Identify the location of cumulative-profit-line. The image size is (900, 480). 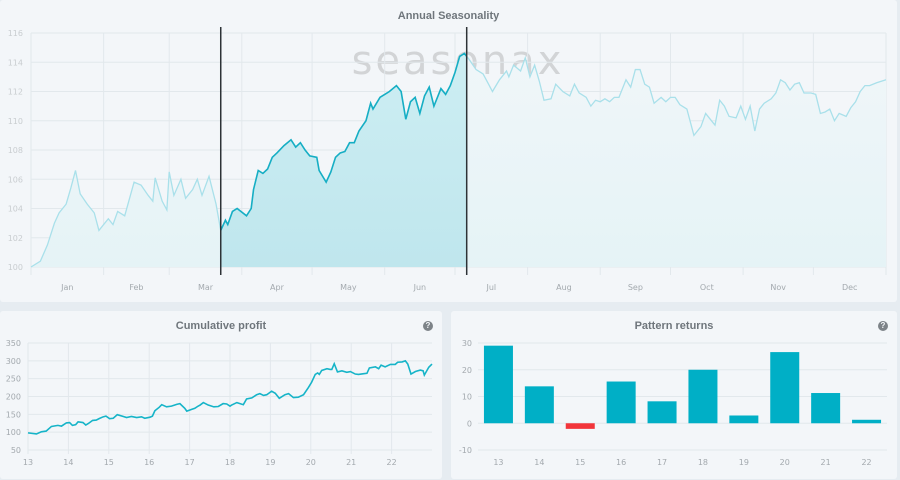
(230, 397).